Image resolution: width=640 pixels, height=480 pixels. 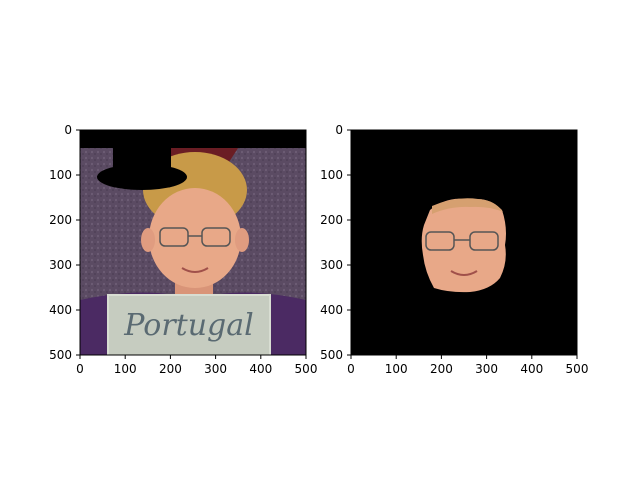 I want to click on left-y-tick-label: 500, so click(x=60, y=355).